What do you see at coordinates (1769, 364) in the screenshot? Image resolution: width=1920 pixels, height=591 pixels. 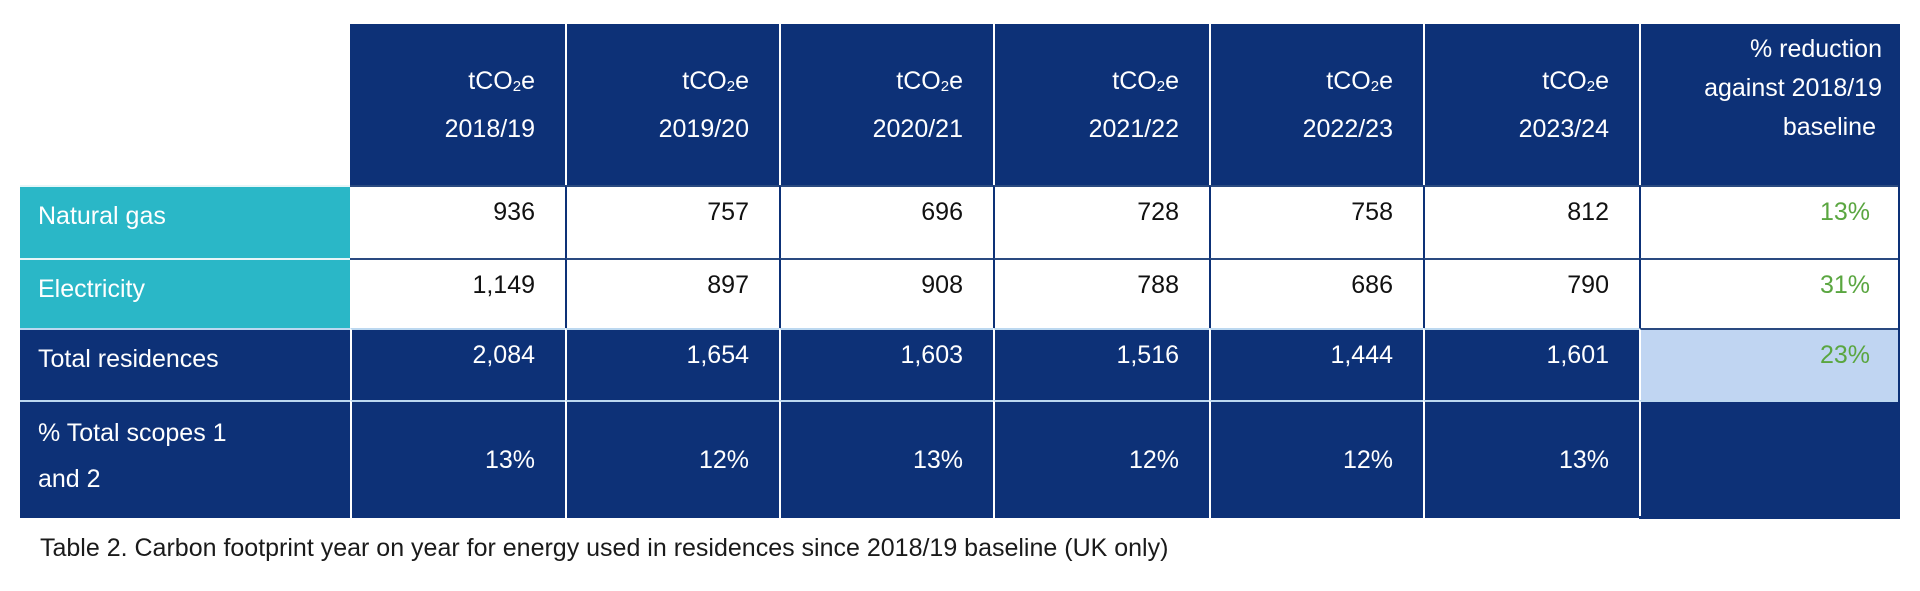 I see `reduction-cell-highlighted: 23%` at bounding box center [1769, 364].